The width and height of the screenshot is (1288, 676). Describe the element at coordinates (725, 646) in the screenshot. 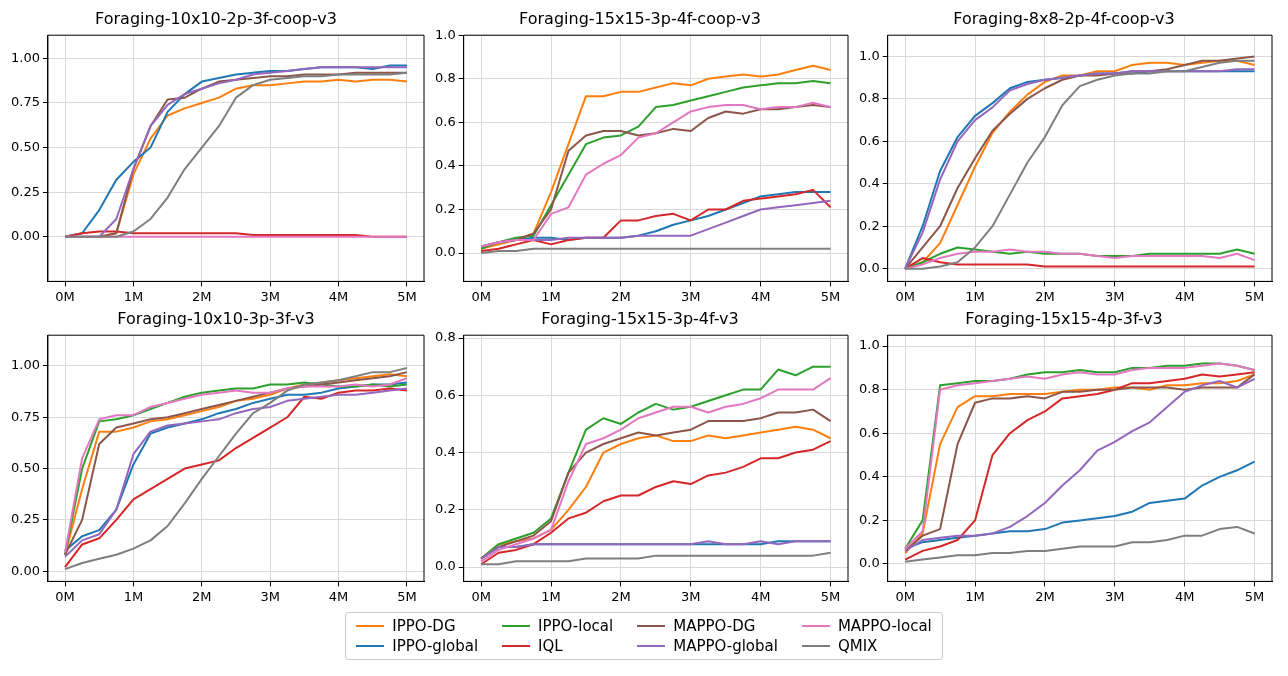

I see `legend-label: MAPPO-global` at that location.